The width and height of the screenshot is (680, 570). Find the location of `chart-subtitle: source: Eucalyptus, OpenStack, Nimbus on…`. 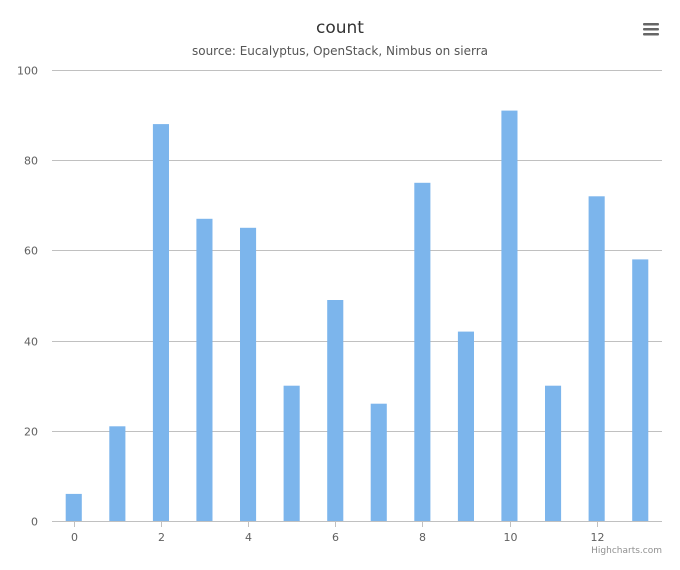

chart-subtitle: source: Eucalyptus, OpenStack, Nimbus on… is located at coordinates (340, 51).